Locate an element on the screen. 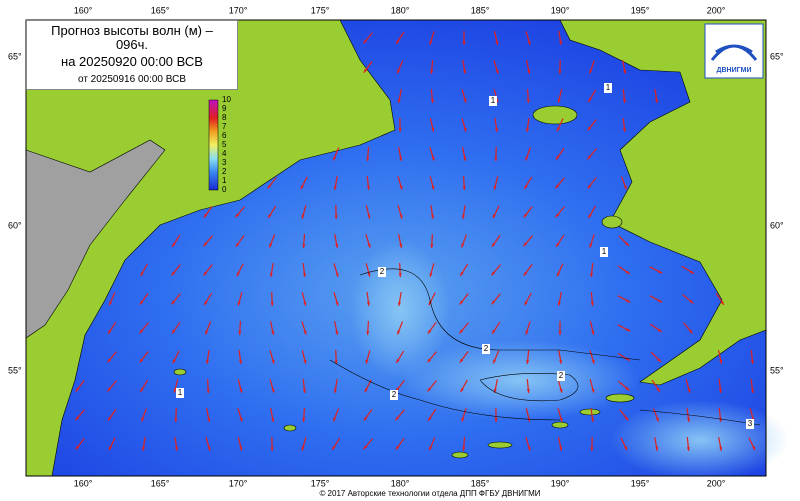  logo is located at coordinates (734, 51).